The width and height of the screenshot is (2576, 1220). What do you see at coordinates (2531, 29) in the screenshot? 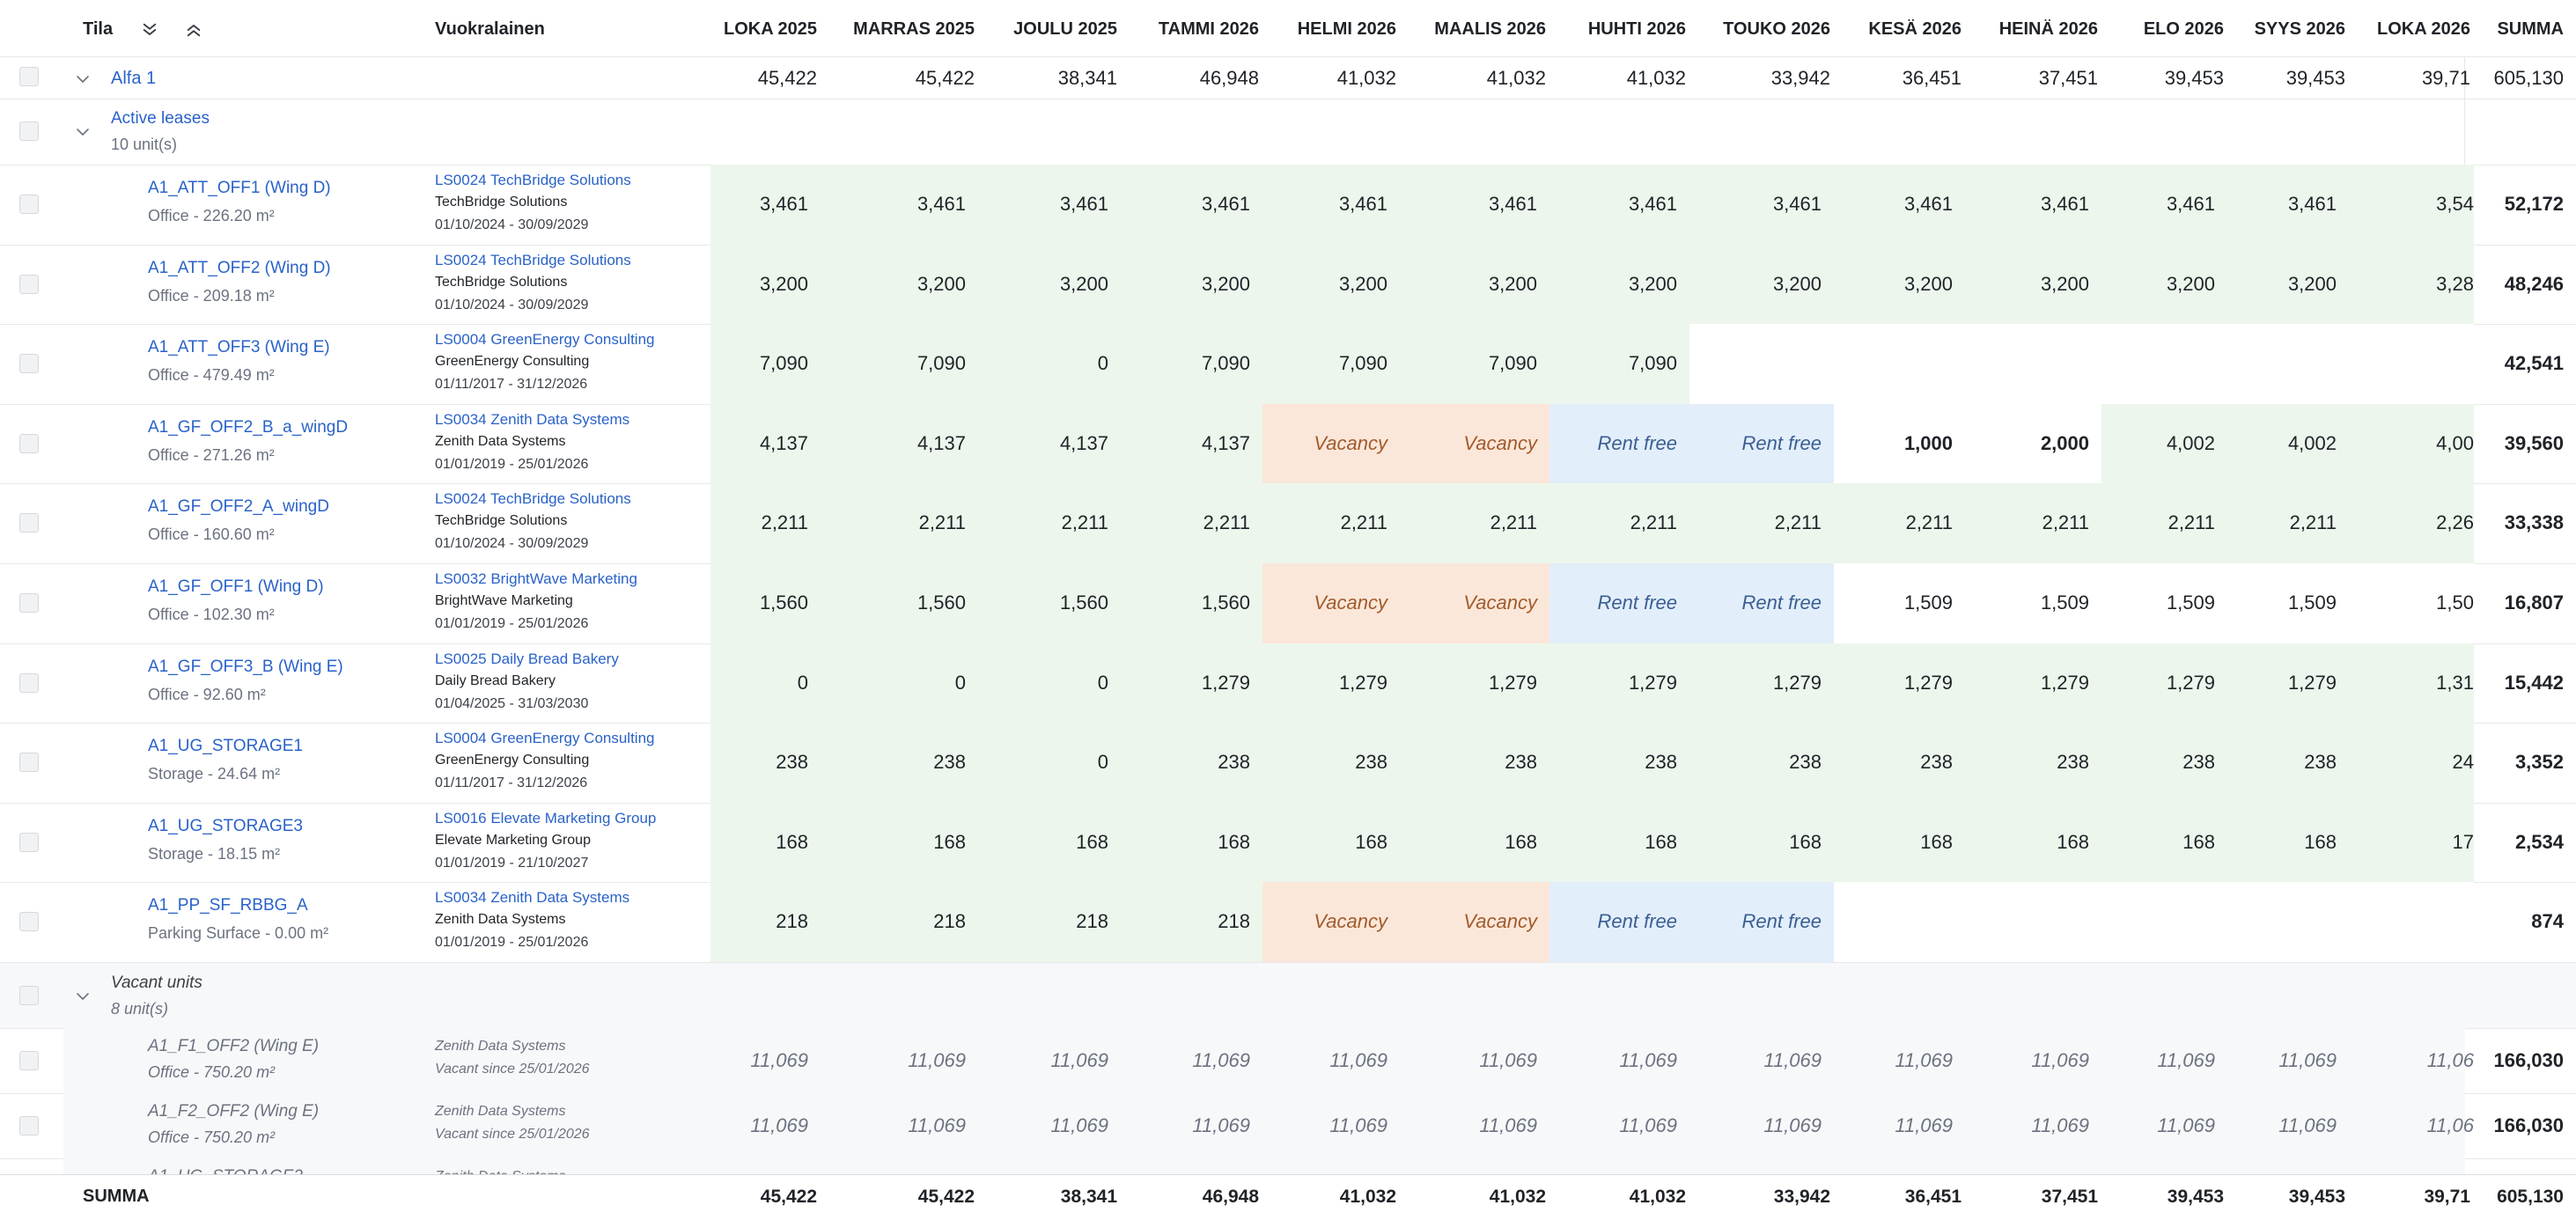
I see `header-summa: SUMMA` at bounding box center [2531, 29].